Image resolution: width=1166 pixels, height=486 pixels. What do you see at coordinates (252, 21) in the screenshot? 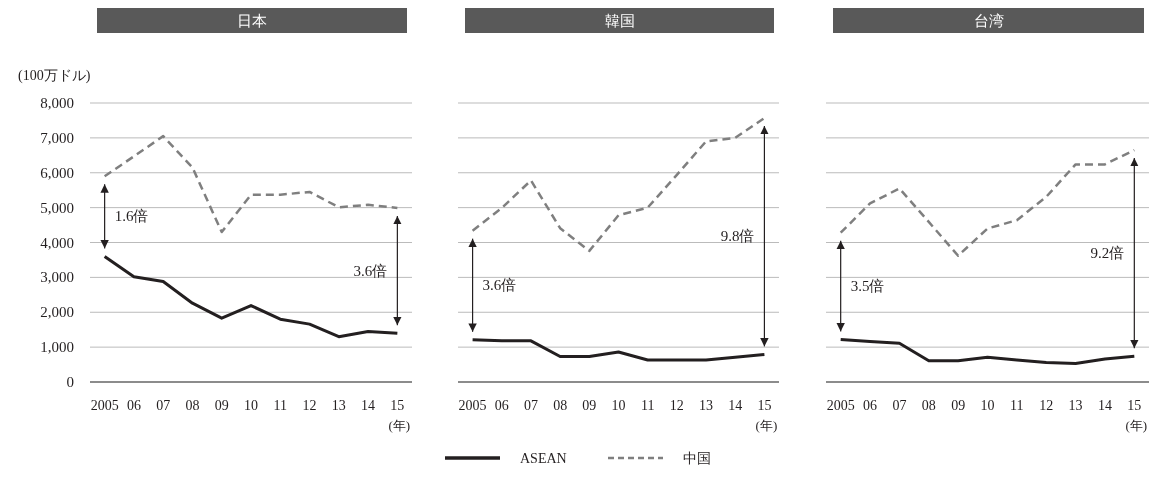
I see `chart-title: 日本` at bounding box center [252, 21].